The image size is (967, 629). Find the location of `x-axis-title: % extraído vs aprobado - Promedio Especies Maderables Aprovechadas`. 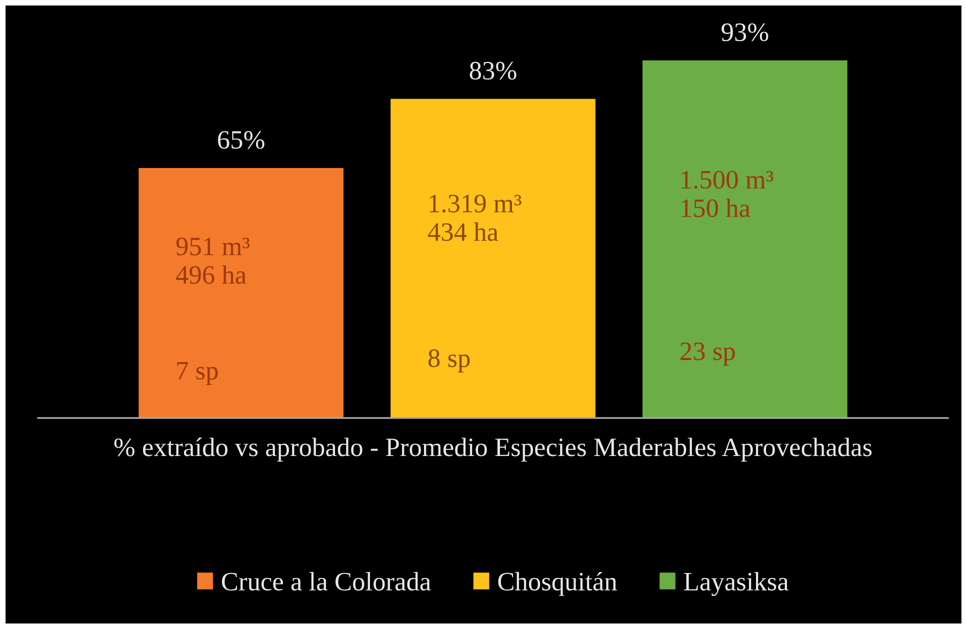

x-axis-title: % extraído vs aprobado - Promedio Especies Maderables Aprovechadas is located at coordinates (493, 450).